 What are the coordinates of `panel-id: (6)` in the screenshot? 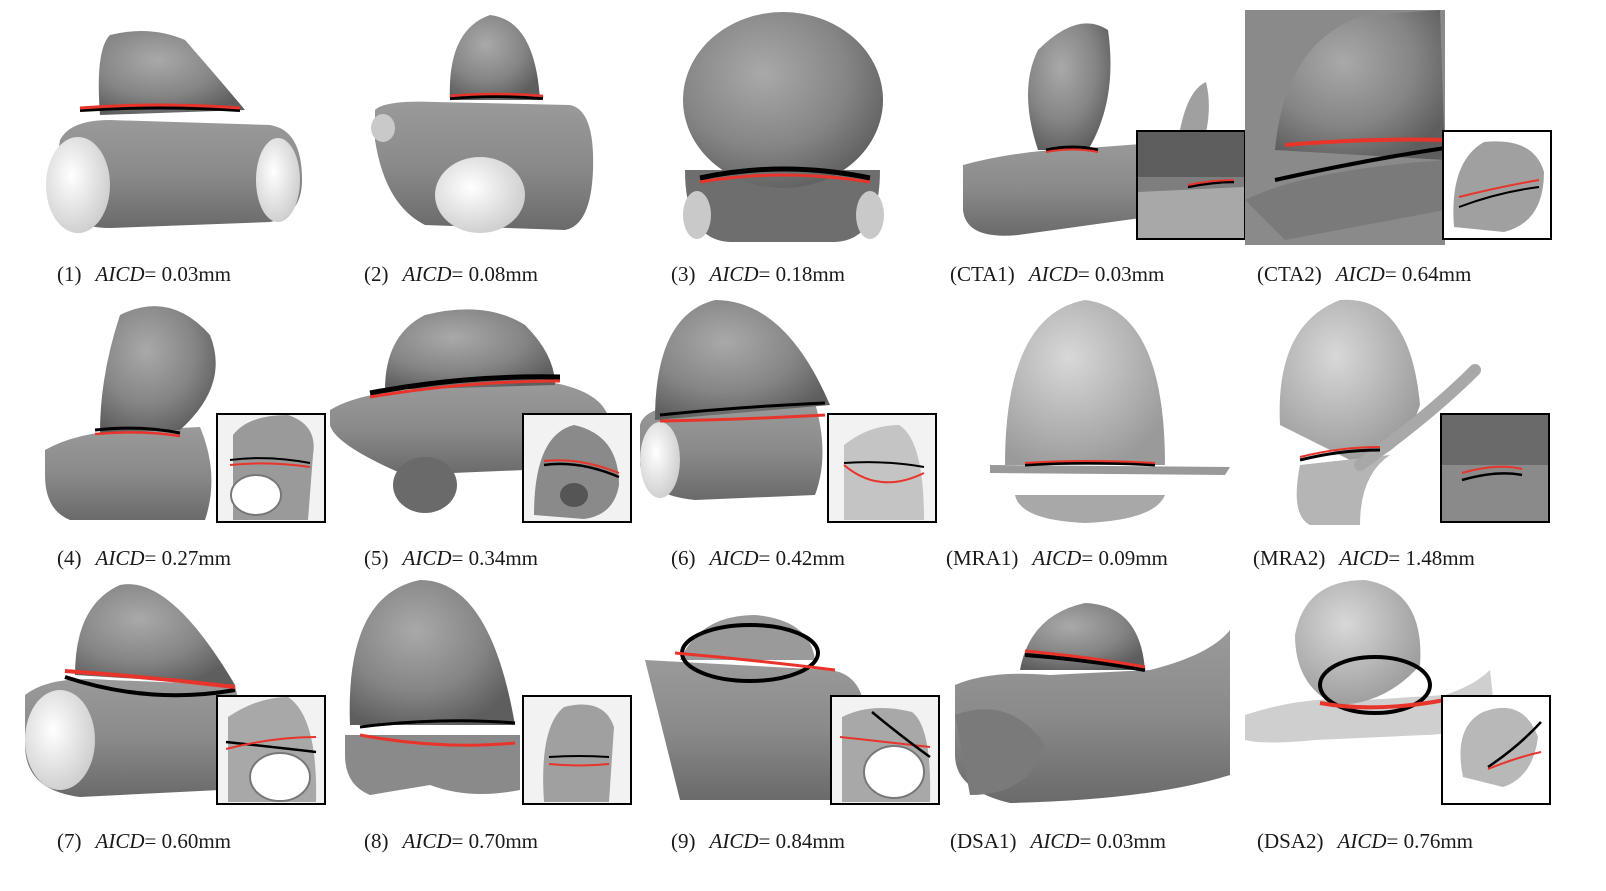 It's located at (683, 558).